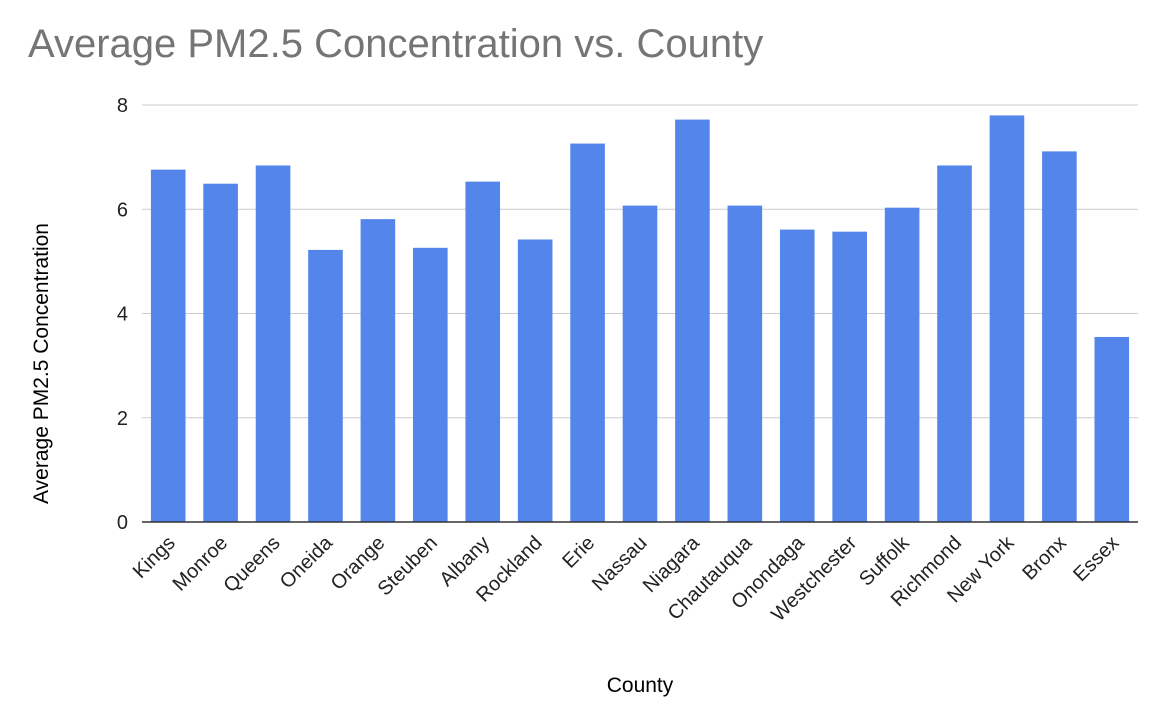 The height and width of the screenshot is (712, 1174). What do you see at coordinates (1112, 429) in the screenshot?
I see `bar-essex` at bounding box center [1112, 429].